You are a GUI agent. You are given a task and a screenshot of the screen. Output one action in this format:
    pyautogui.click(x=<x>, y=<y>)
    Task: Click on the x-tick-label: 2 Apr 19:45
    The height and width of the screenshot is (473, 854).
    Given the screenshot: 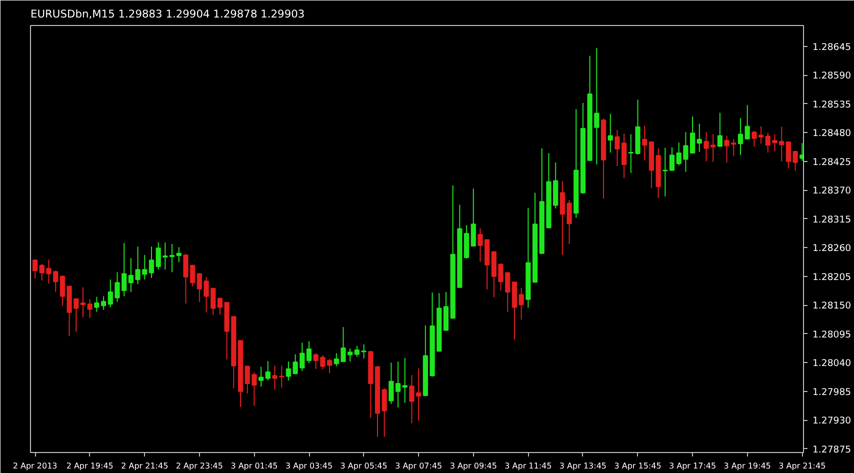 What is the action you would take?
    pyautogui.click(x=90, y=466)
    